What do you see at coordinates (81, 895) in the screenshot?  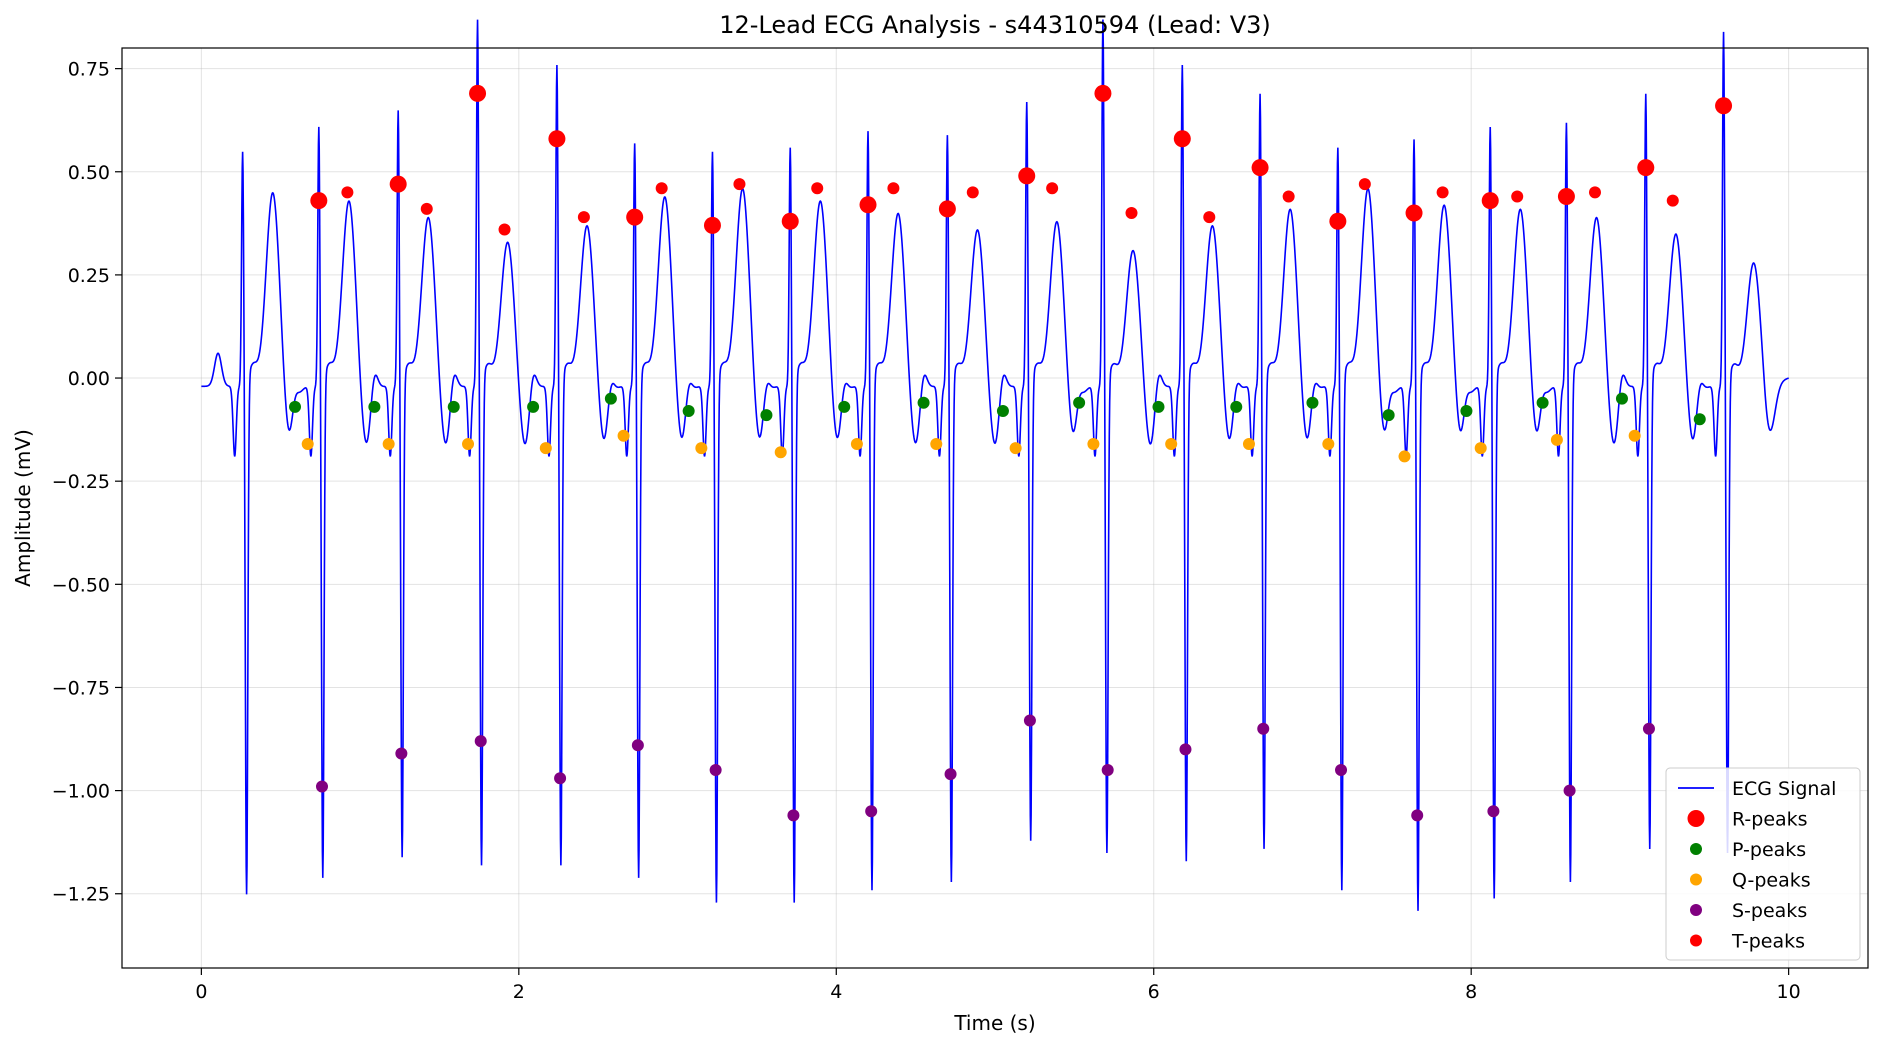 I see `y-tick-label: −1.25` at bounding box center [81, 895].